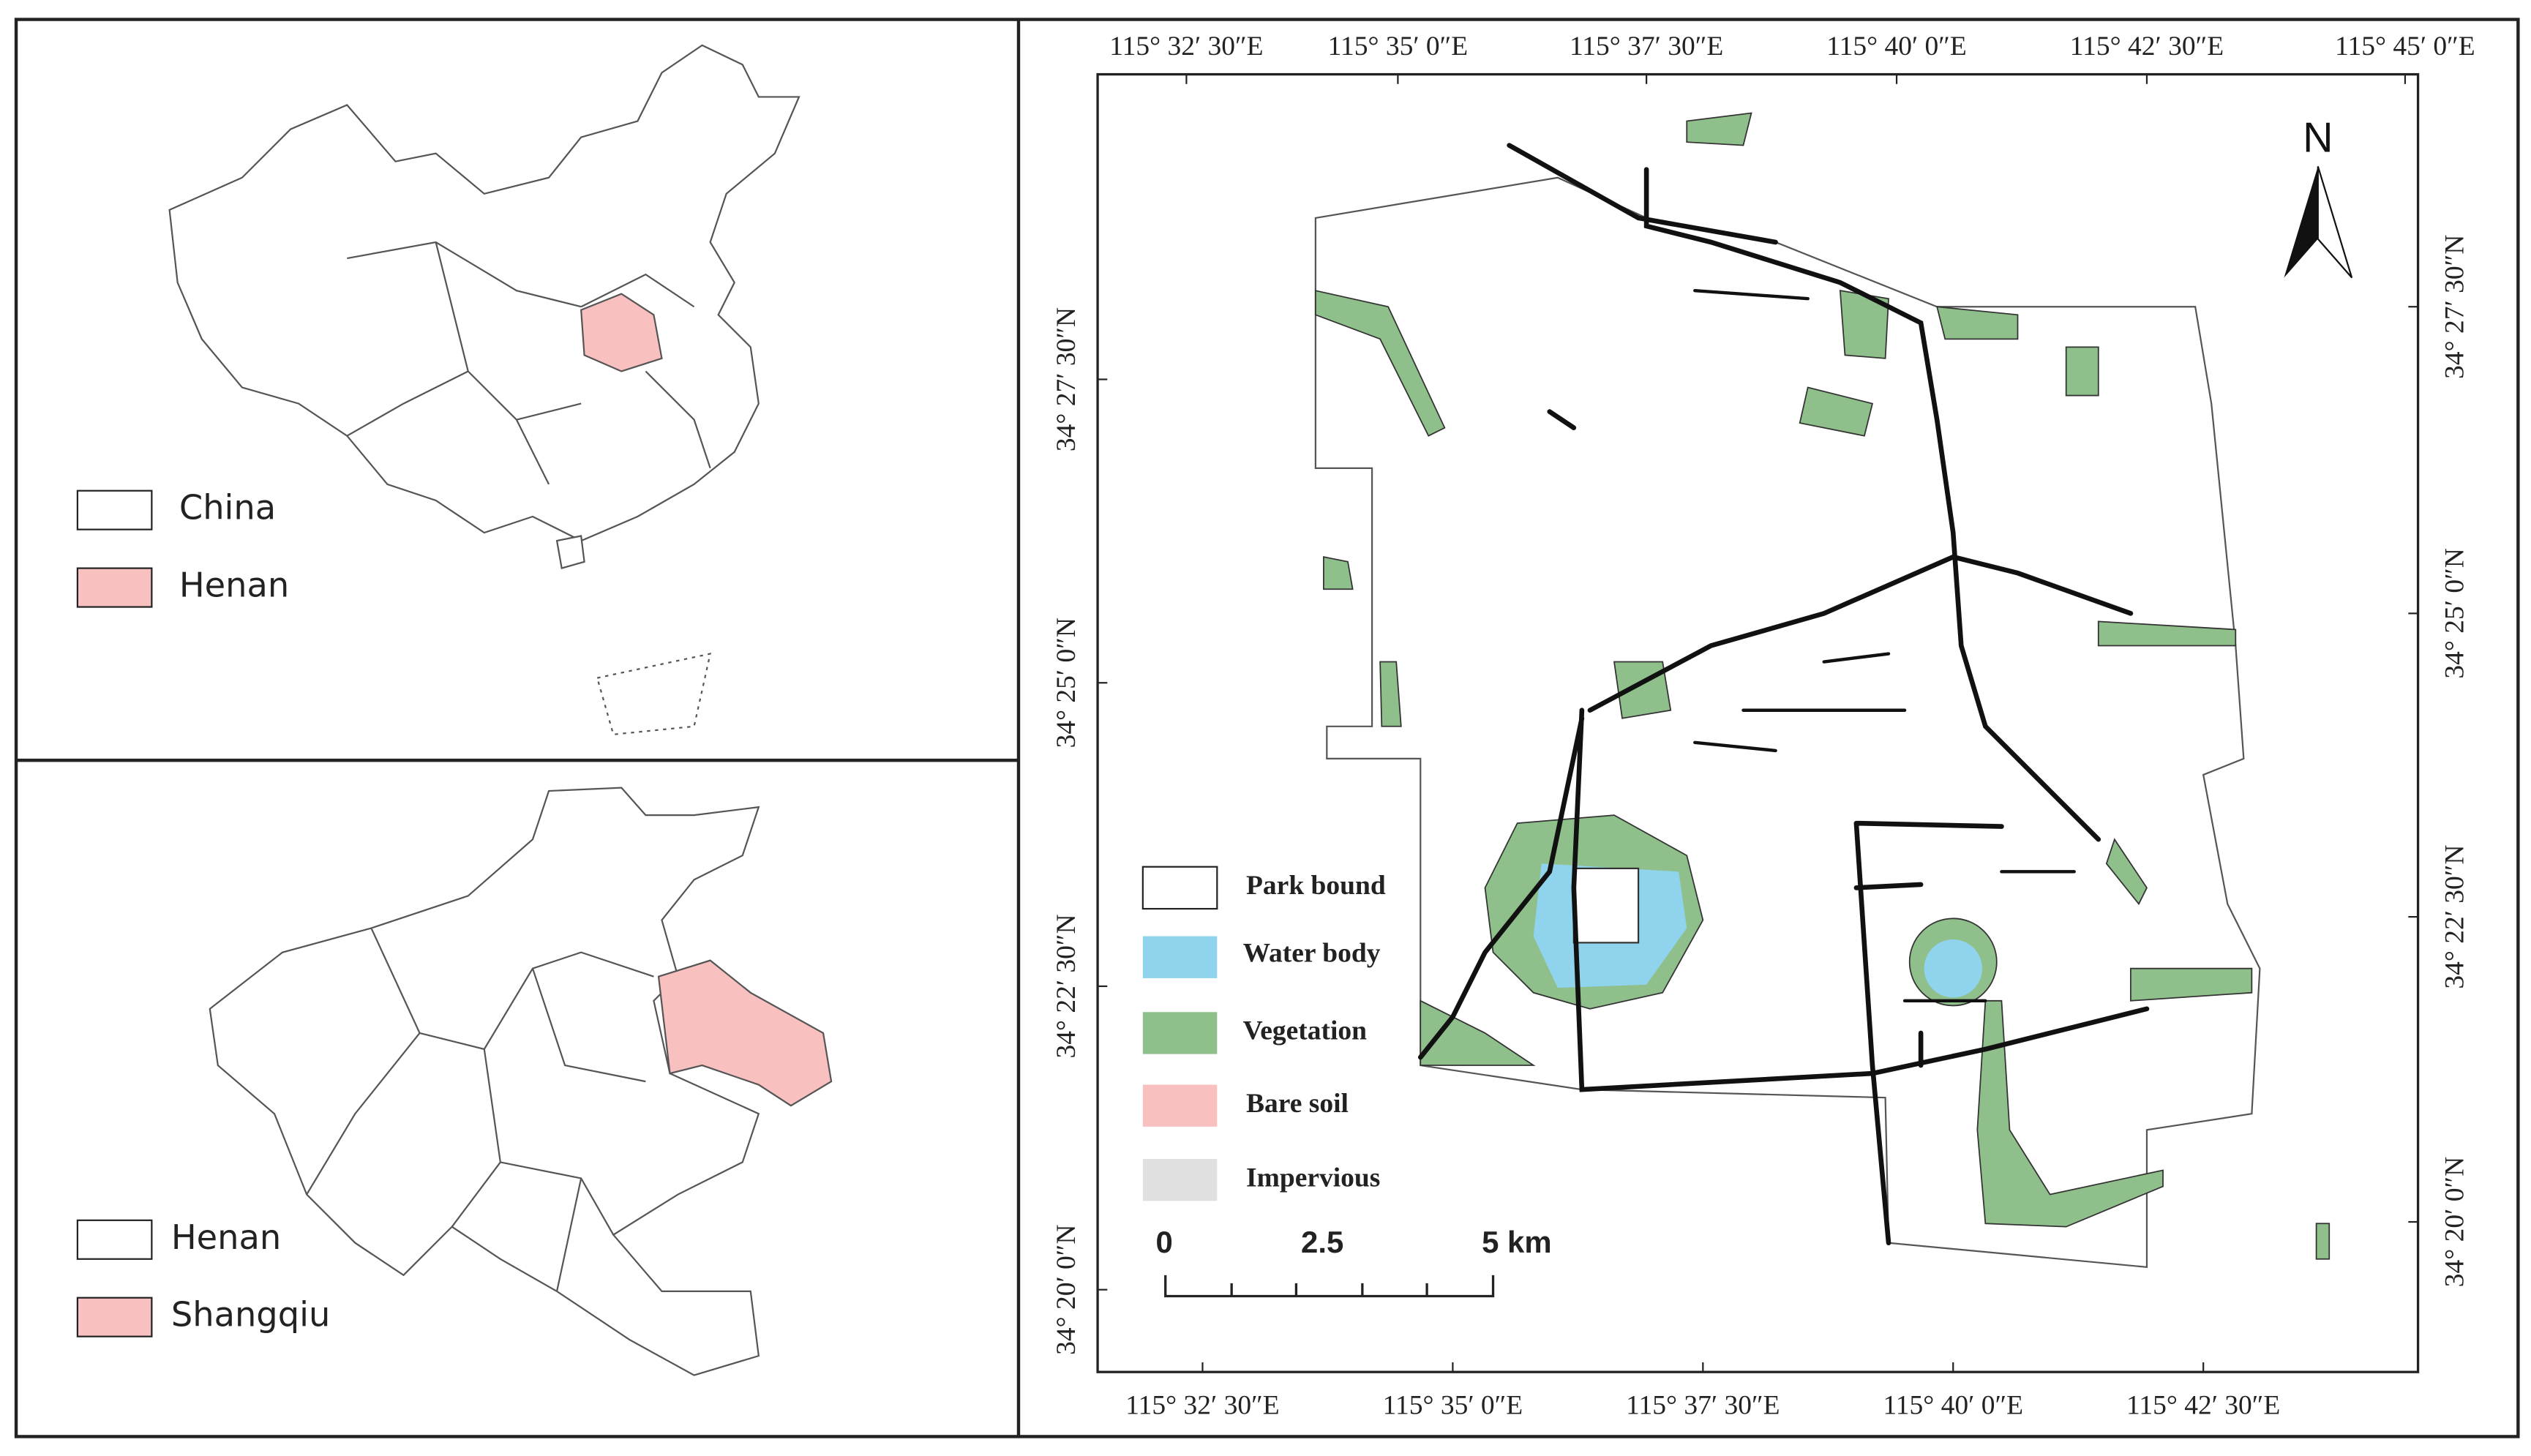 This screenshot has height=1456, width=2531. What do you see at coordinates (1606, 905) in the screenshot?
I see `park-bound` at bounding box center [1606, 905].